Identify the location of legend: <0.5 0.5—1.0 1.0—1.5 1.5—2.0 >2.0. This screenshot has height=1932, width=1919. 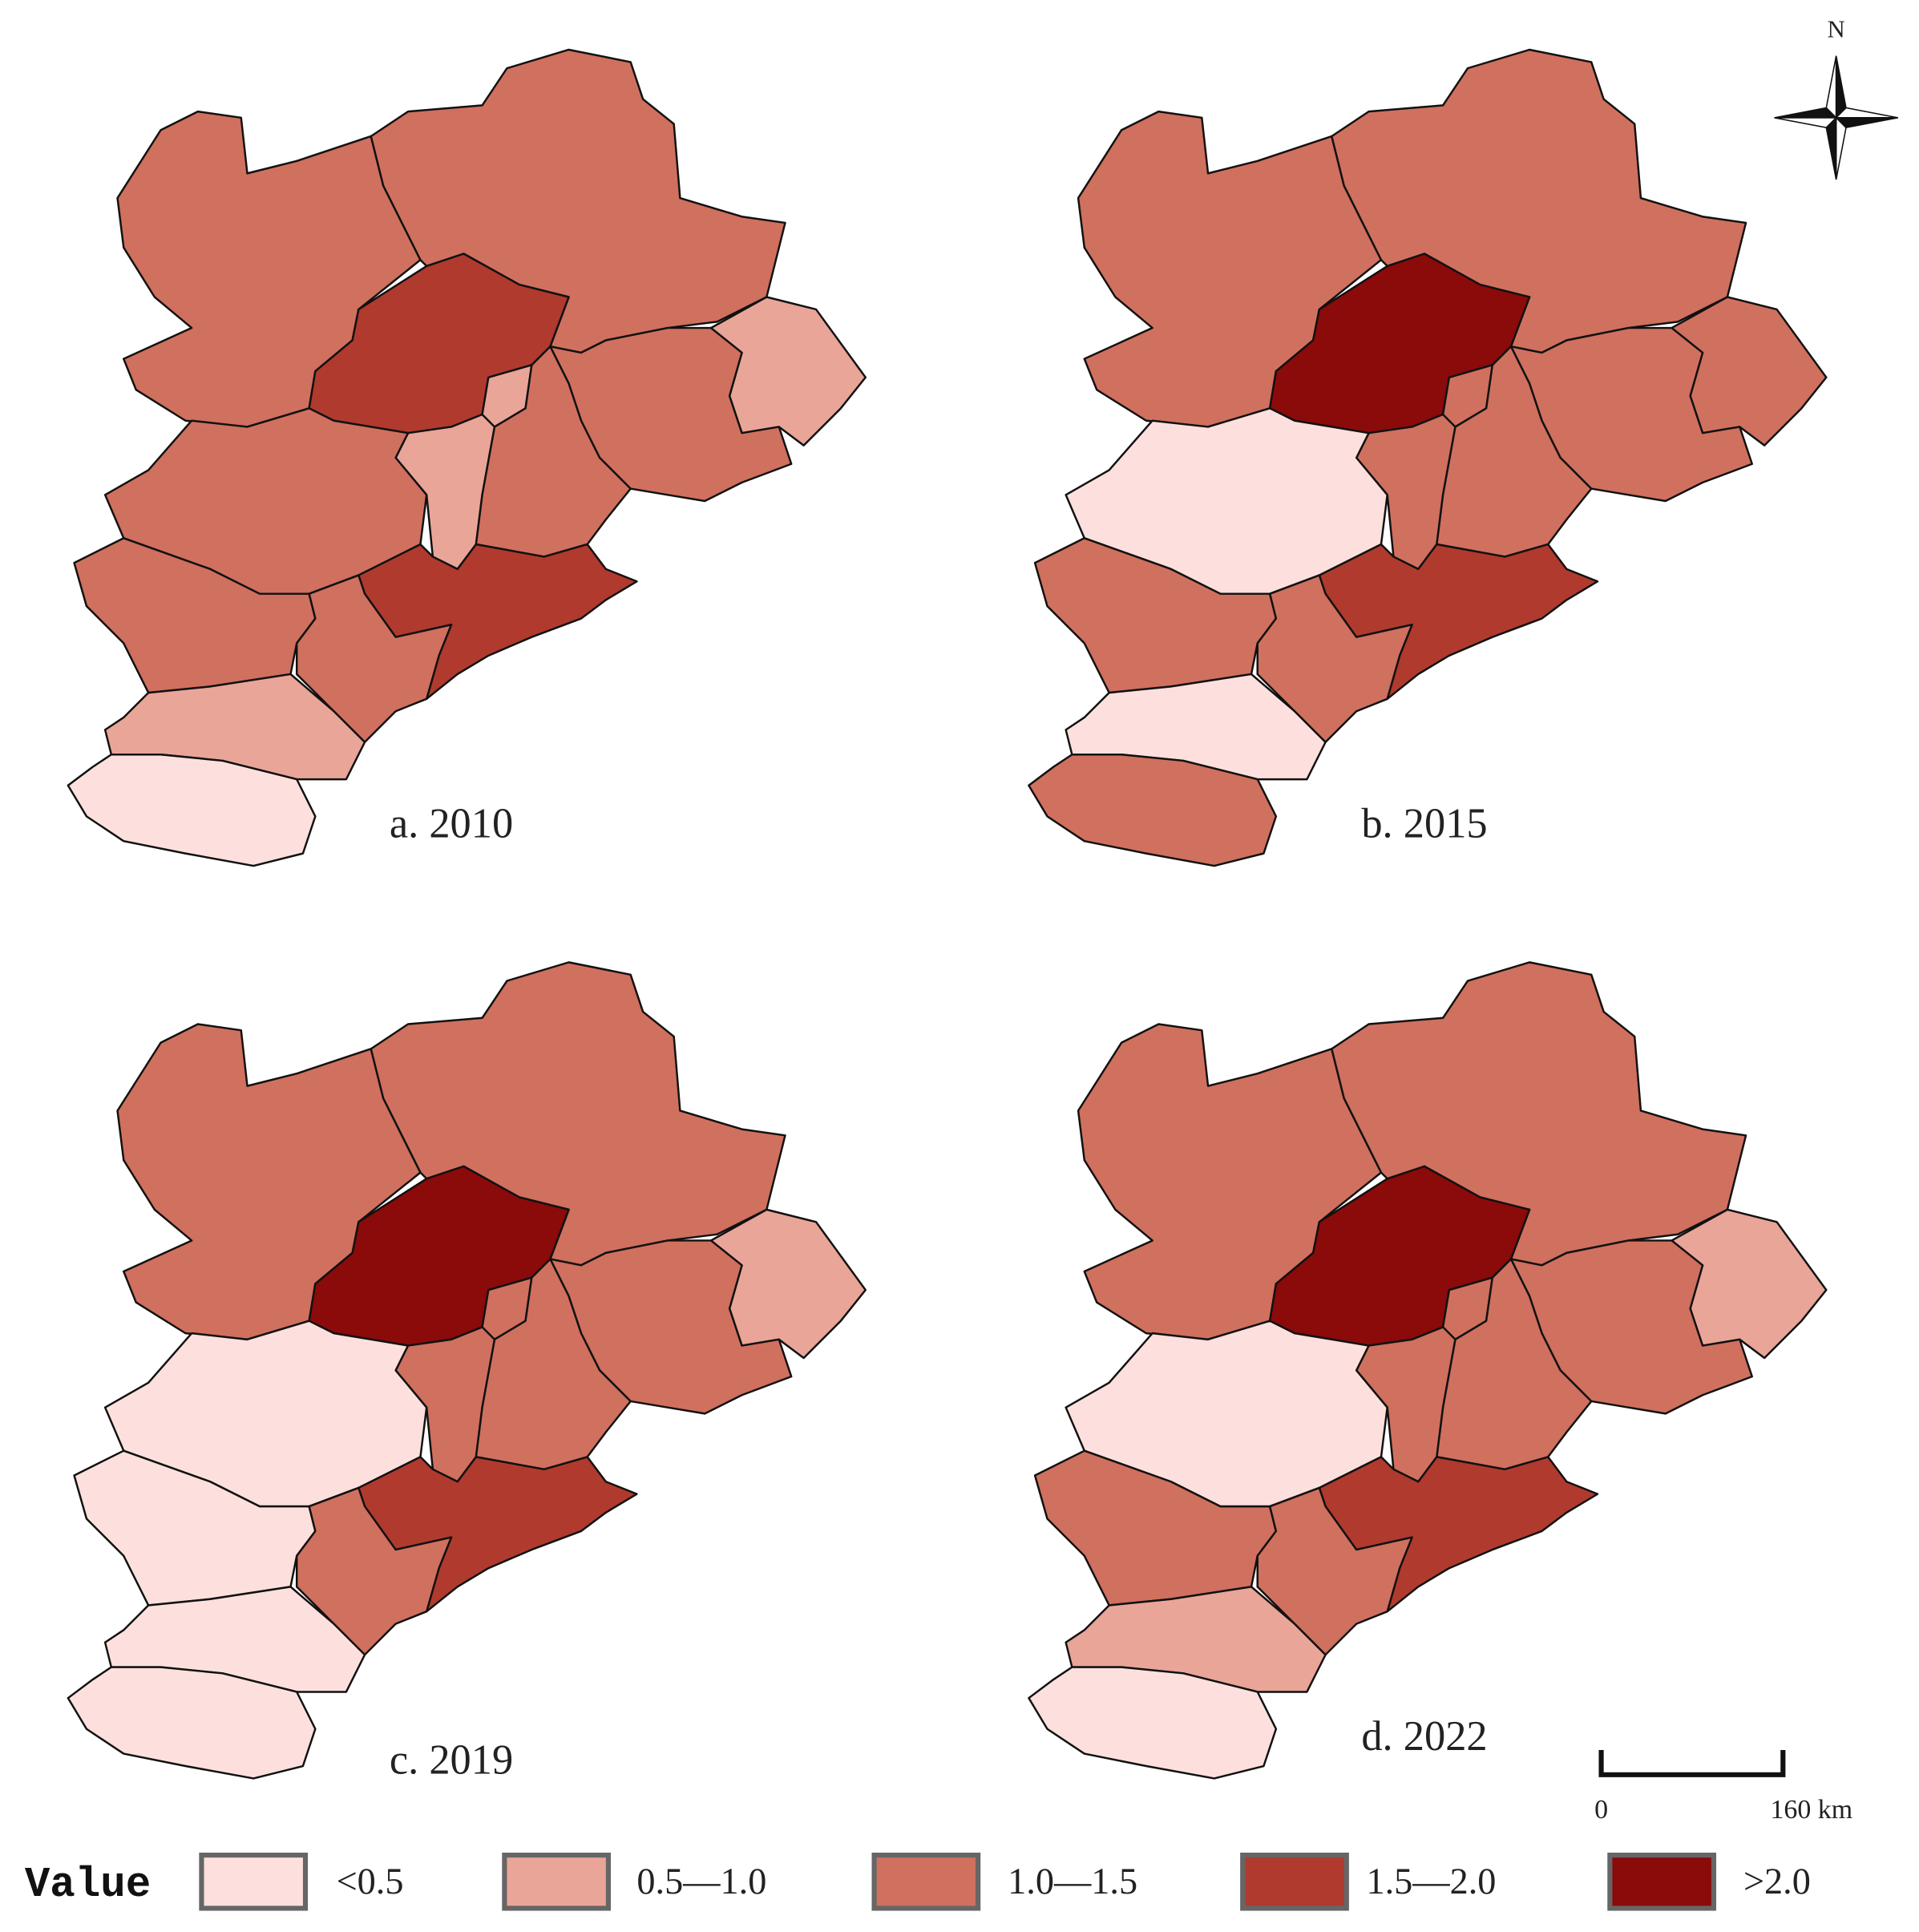
(1005, 1881).